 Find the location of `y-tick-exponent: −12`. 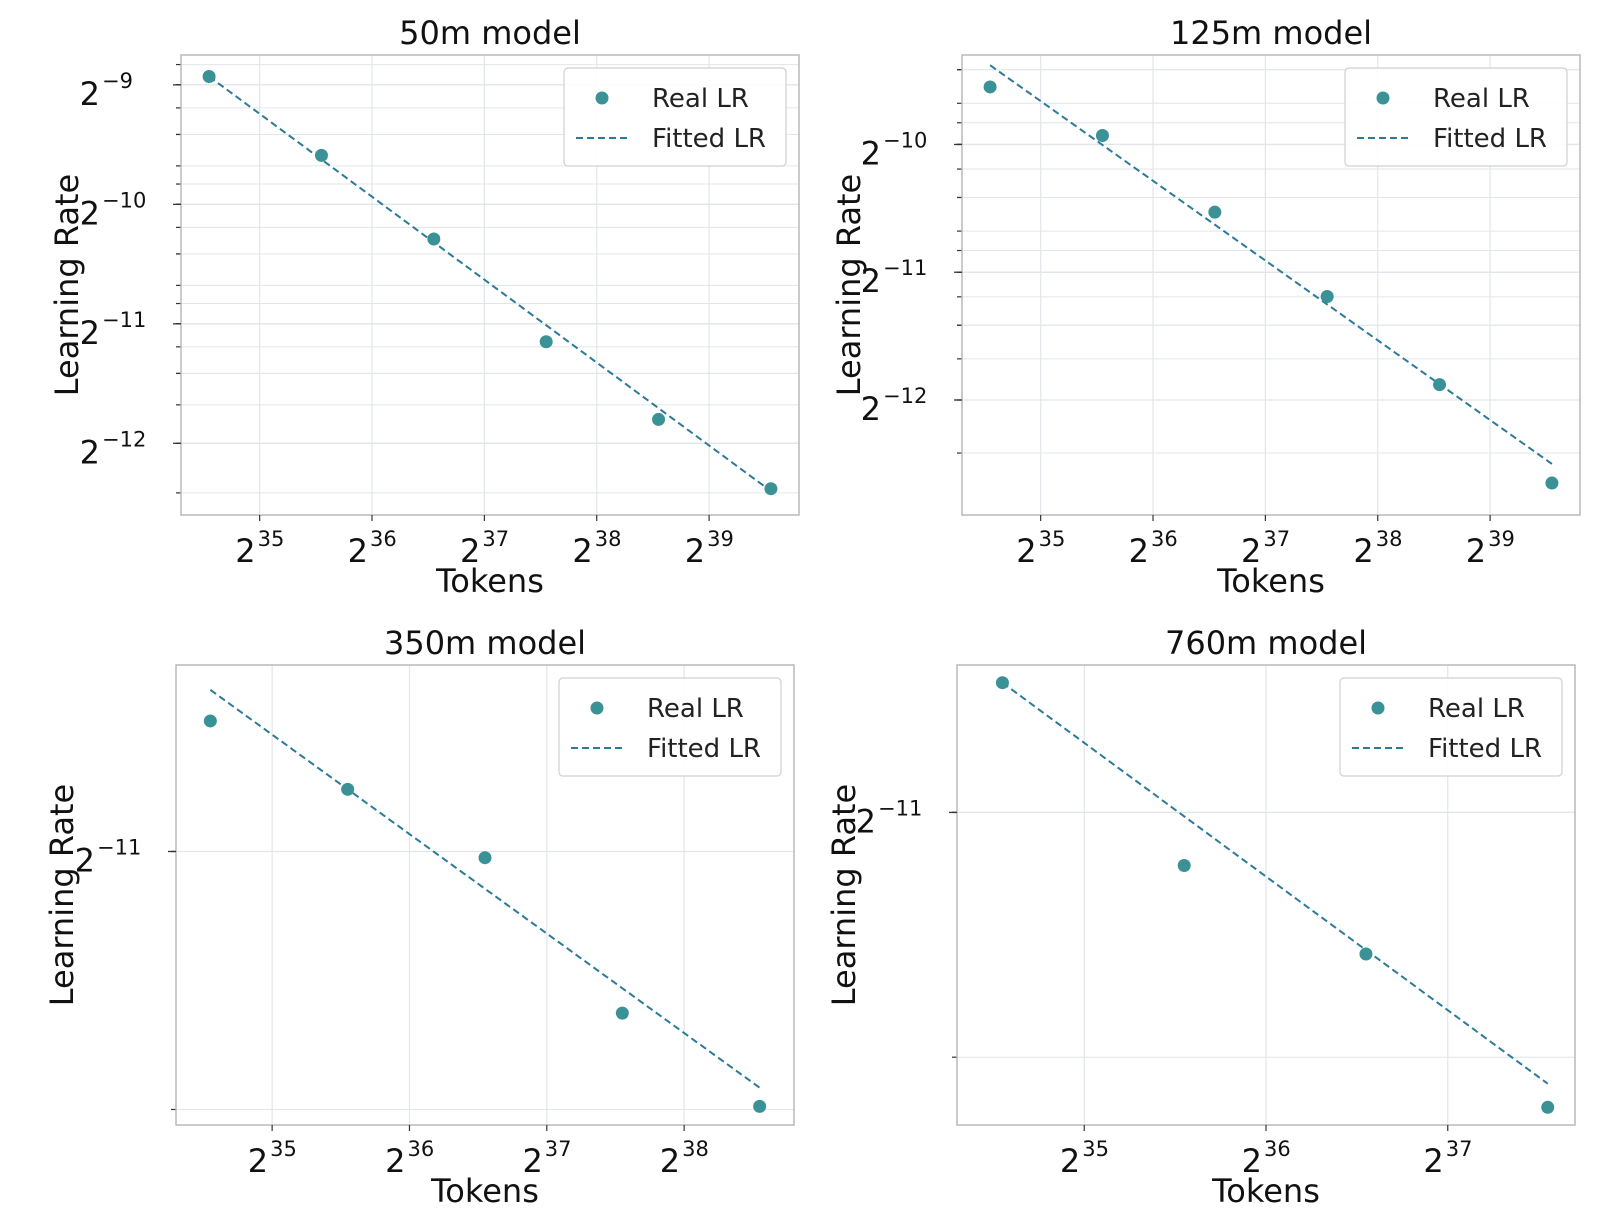

y-tick-exponent: −12 is located at coordinates (905, 396).